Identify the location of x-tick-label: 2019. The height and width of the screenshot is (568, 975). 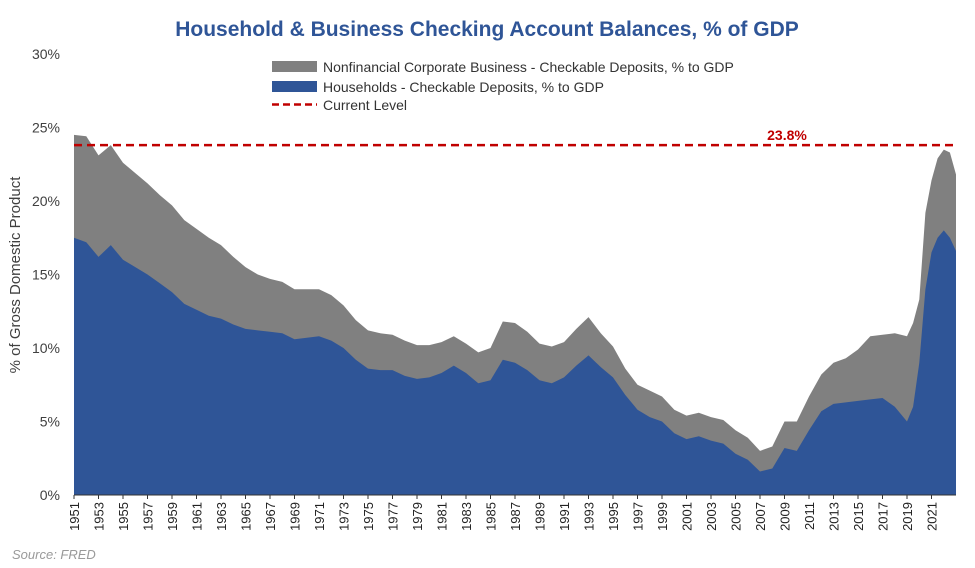
(907, 516).